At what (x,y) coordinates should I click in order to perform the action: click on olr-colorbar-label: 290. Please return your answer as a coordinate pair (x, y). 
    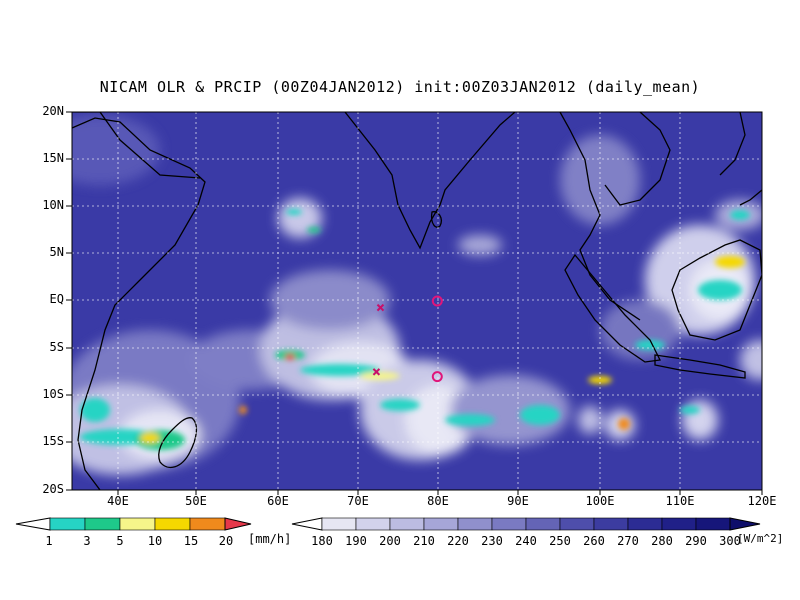
    Looking at the image, I should click on (696, 541).